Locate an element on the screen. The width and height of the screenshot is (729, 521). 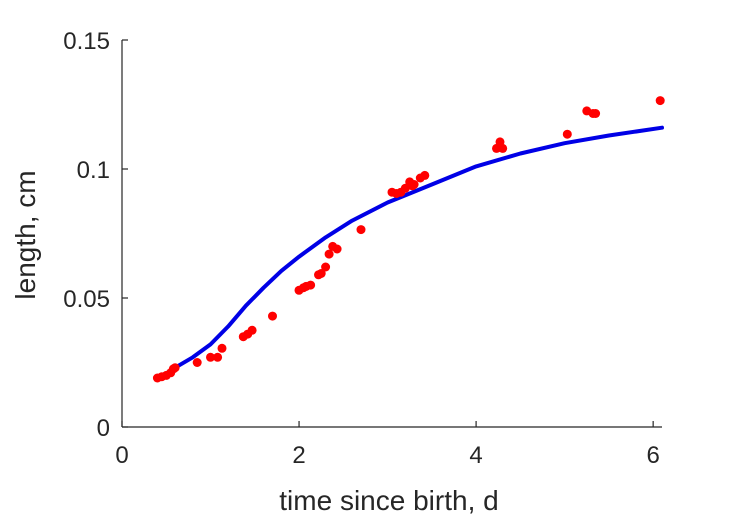
x-tick-label: 2 is located at coordinates (298, 455).